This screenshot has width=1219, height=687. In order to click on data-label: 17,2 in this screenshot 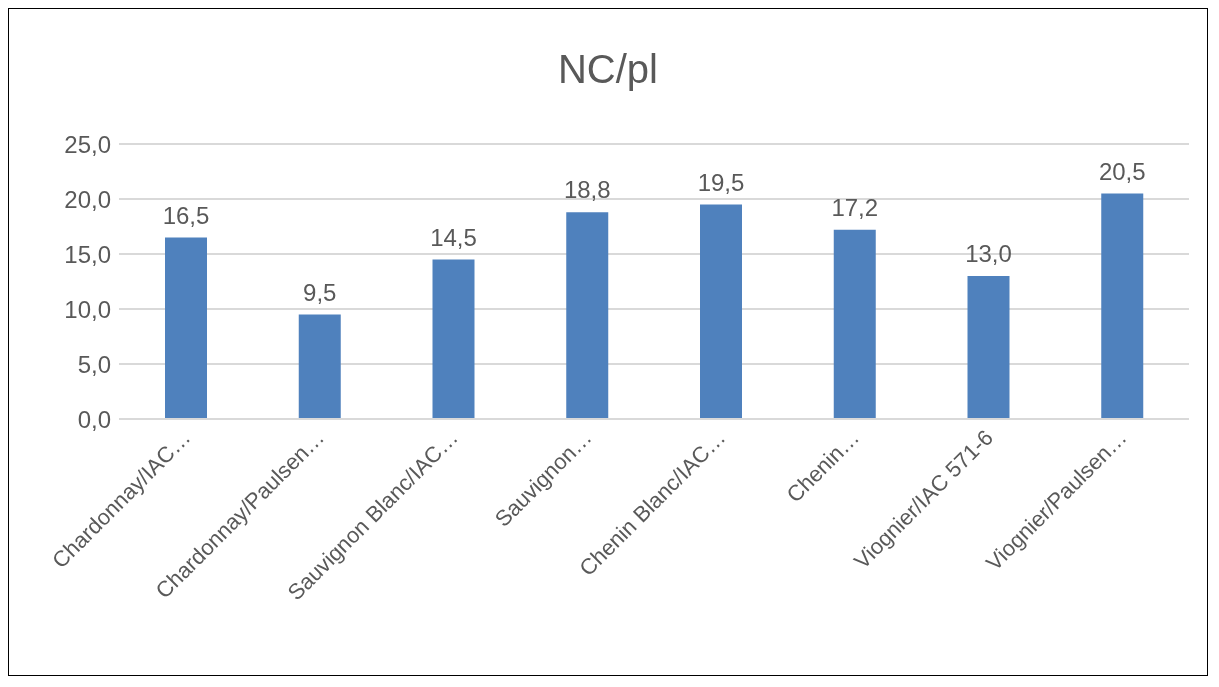, I will do `click(855, 207)`.